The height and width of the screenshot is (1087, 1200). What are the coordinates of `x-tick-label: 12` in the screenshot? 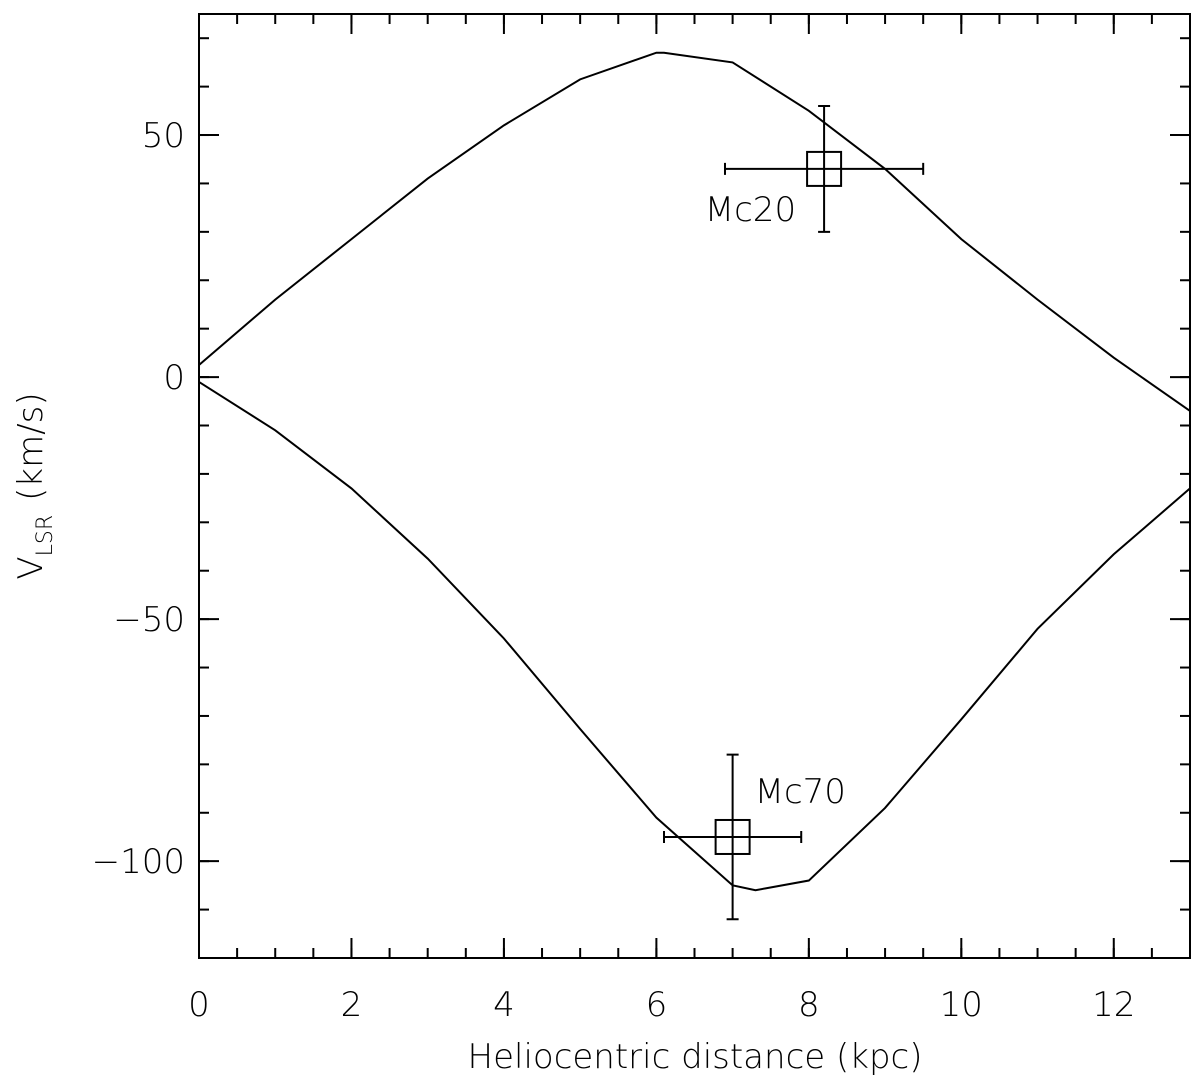 It's located at (1113, 1005).